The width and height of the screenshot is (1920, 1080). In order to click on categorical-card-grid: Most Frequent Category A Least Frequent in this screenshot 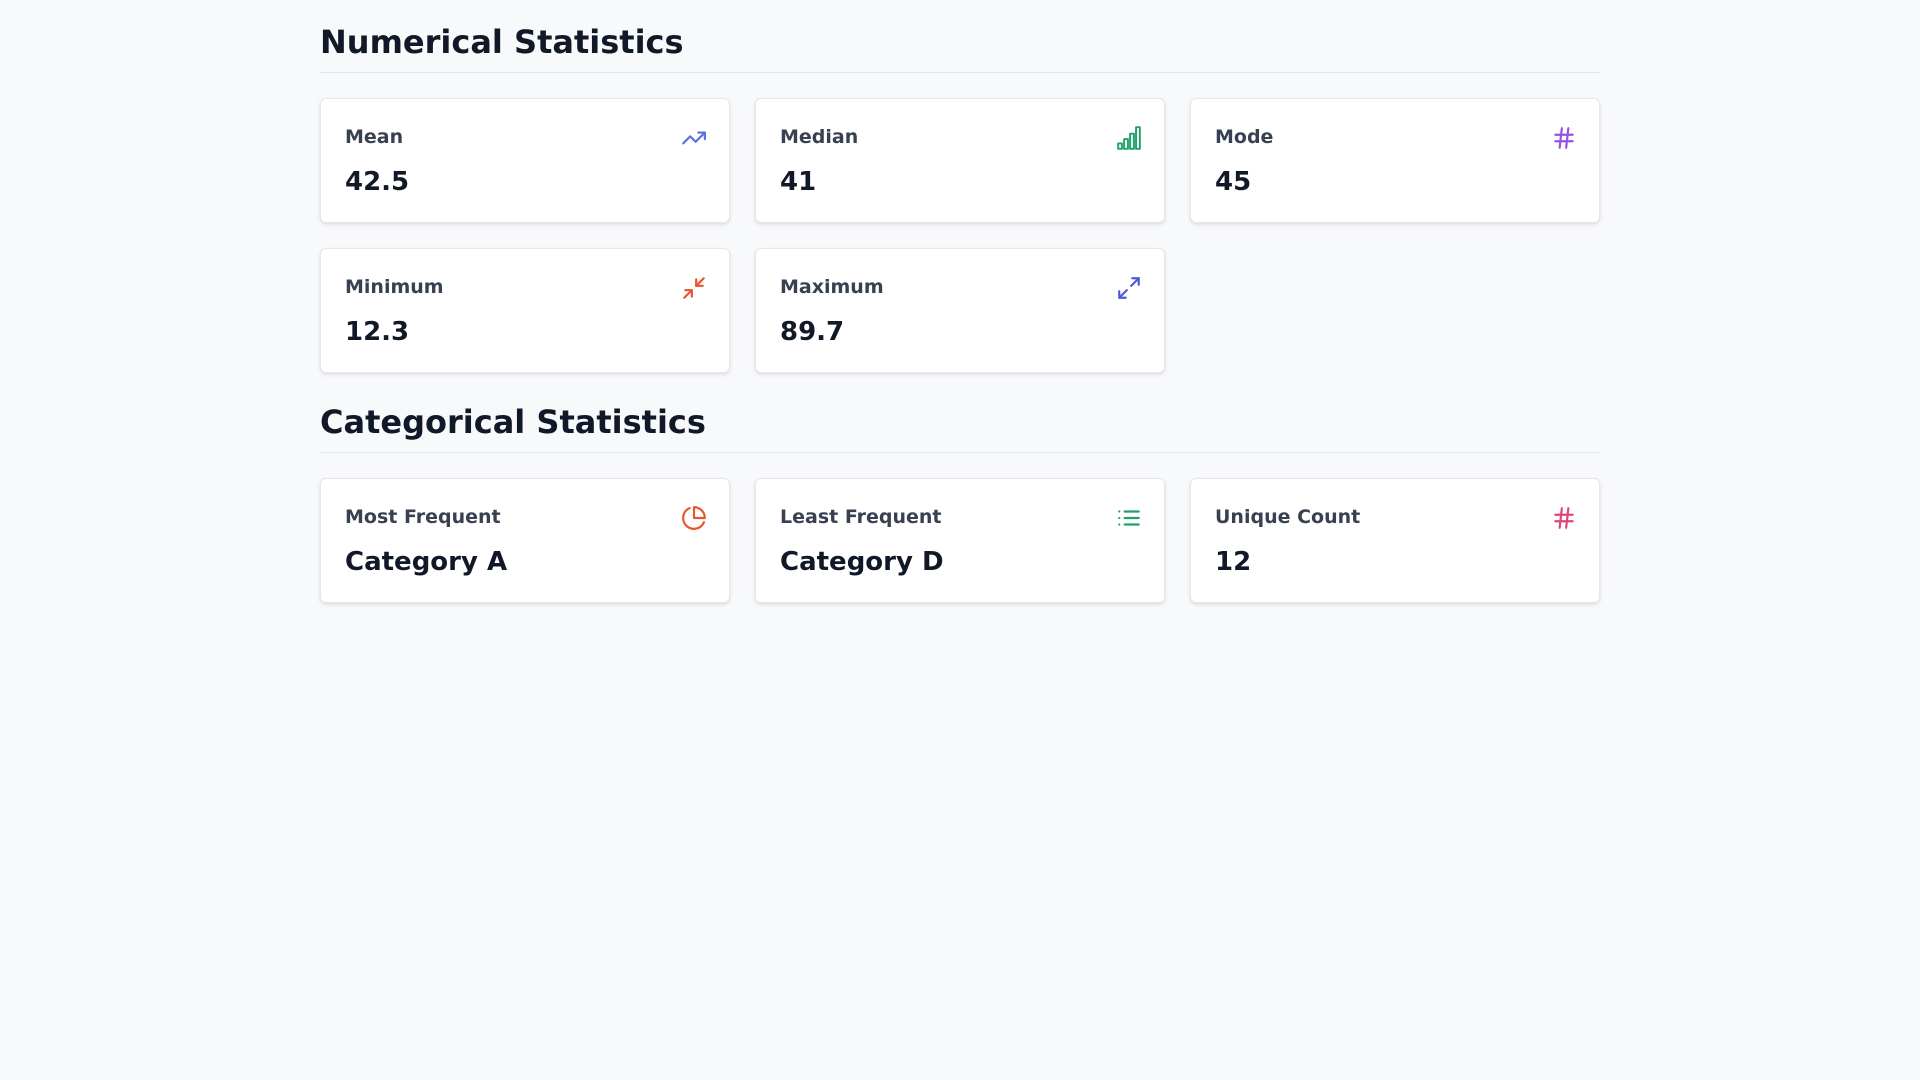, I will do `click(960, 540)`.